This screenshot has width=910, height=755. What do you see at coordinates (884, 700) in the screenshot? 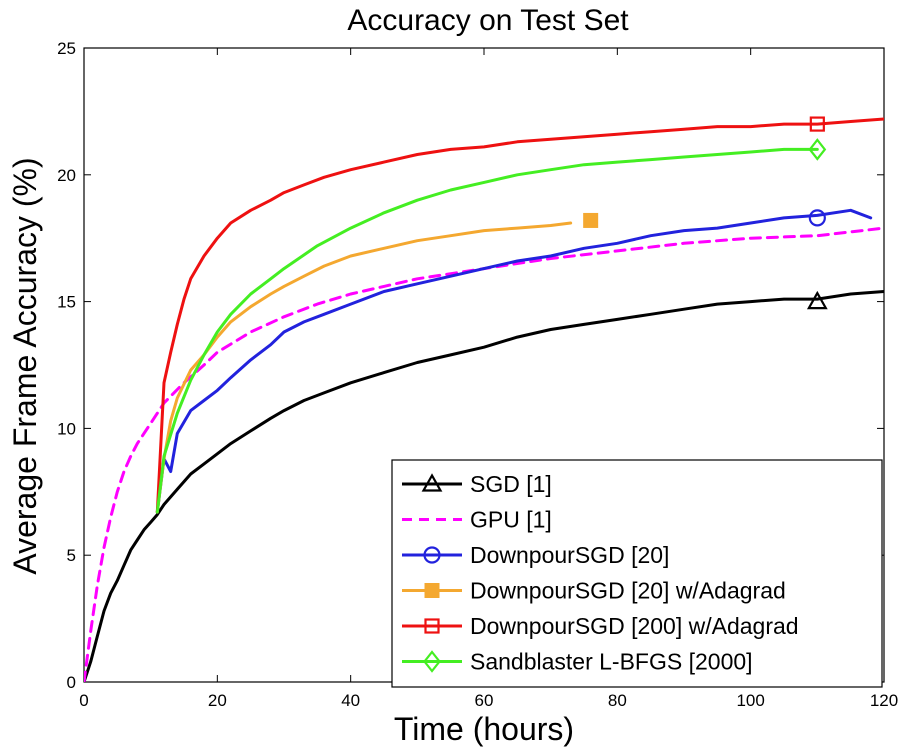
I see `x-tick-label: 120` at bounding box center [884, 700].